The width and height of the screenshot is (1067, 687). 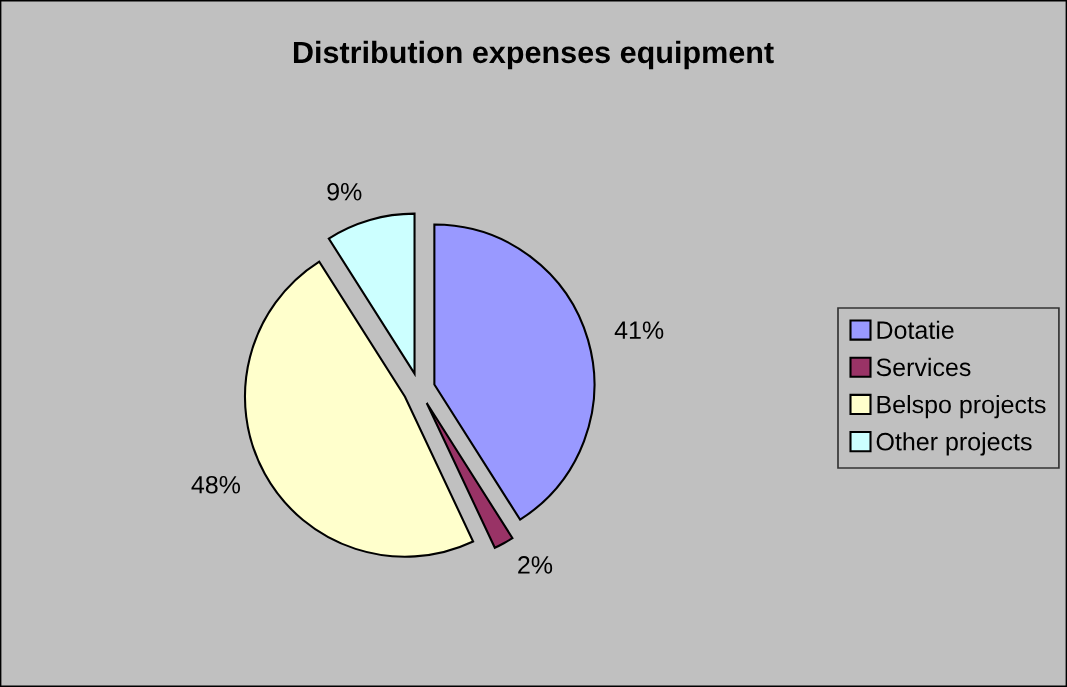 What do you see at coordinates (535, 565) in the screenshot?
I see `data-label: 2%` at bounding box center [535, 565].